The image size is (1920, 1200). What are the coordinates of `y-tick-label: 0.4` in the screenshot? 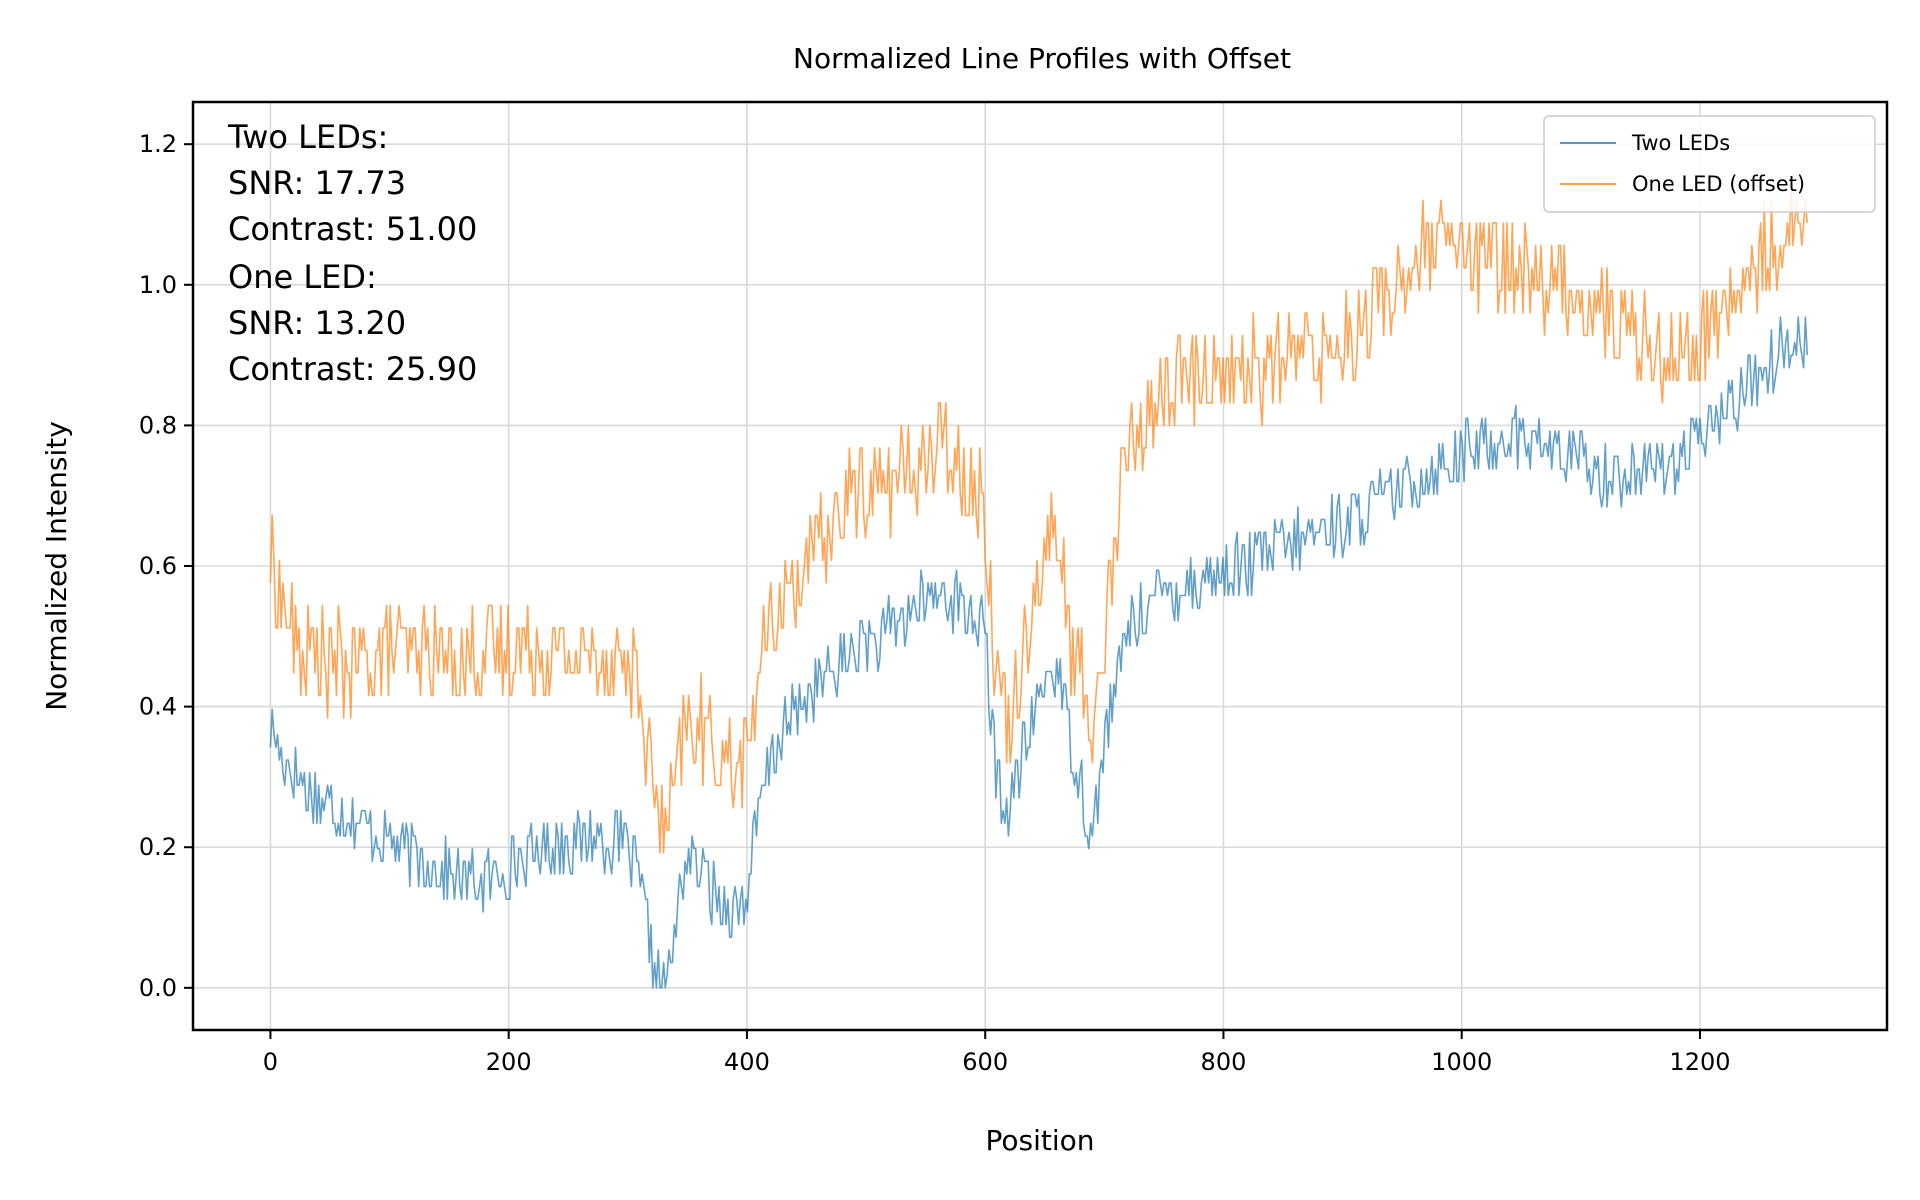 It's located at (158, 707).